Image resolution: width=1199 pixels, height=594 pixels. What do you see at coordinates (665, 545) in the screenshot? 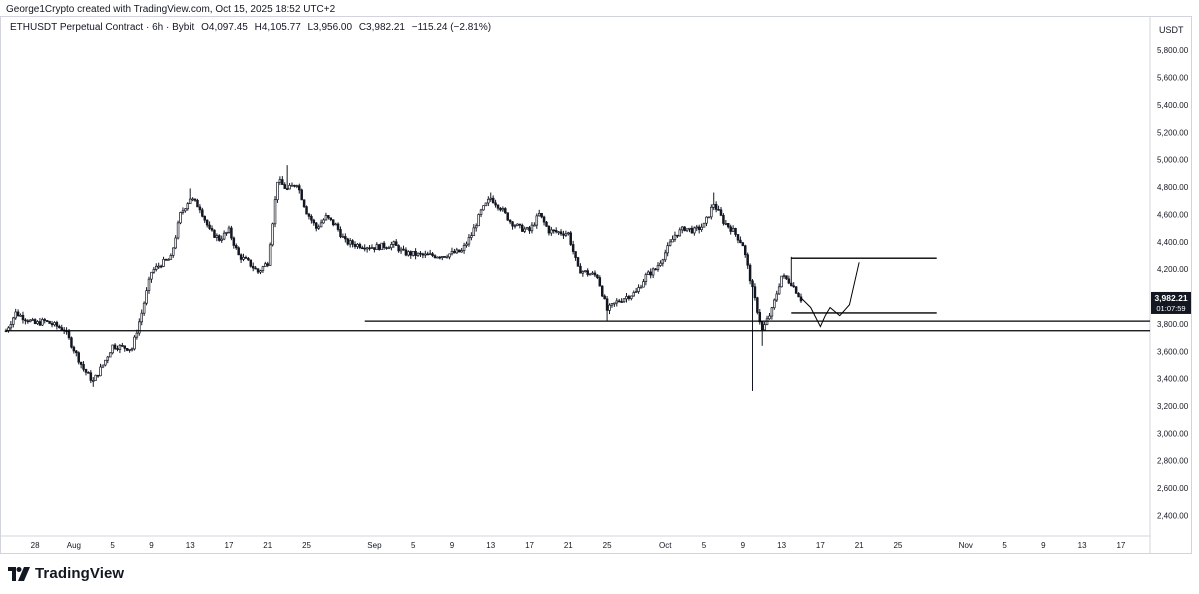
I see `x-tick-label: Oct` at bounding box center [665, 545].